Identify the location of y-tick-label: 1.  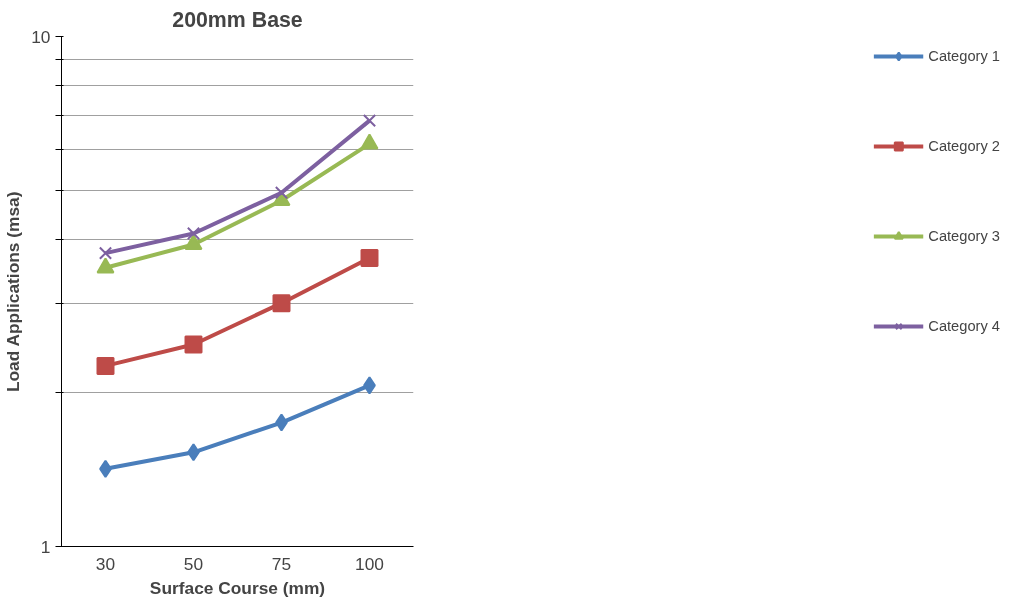
(45, 546).